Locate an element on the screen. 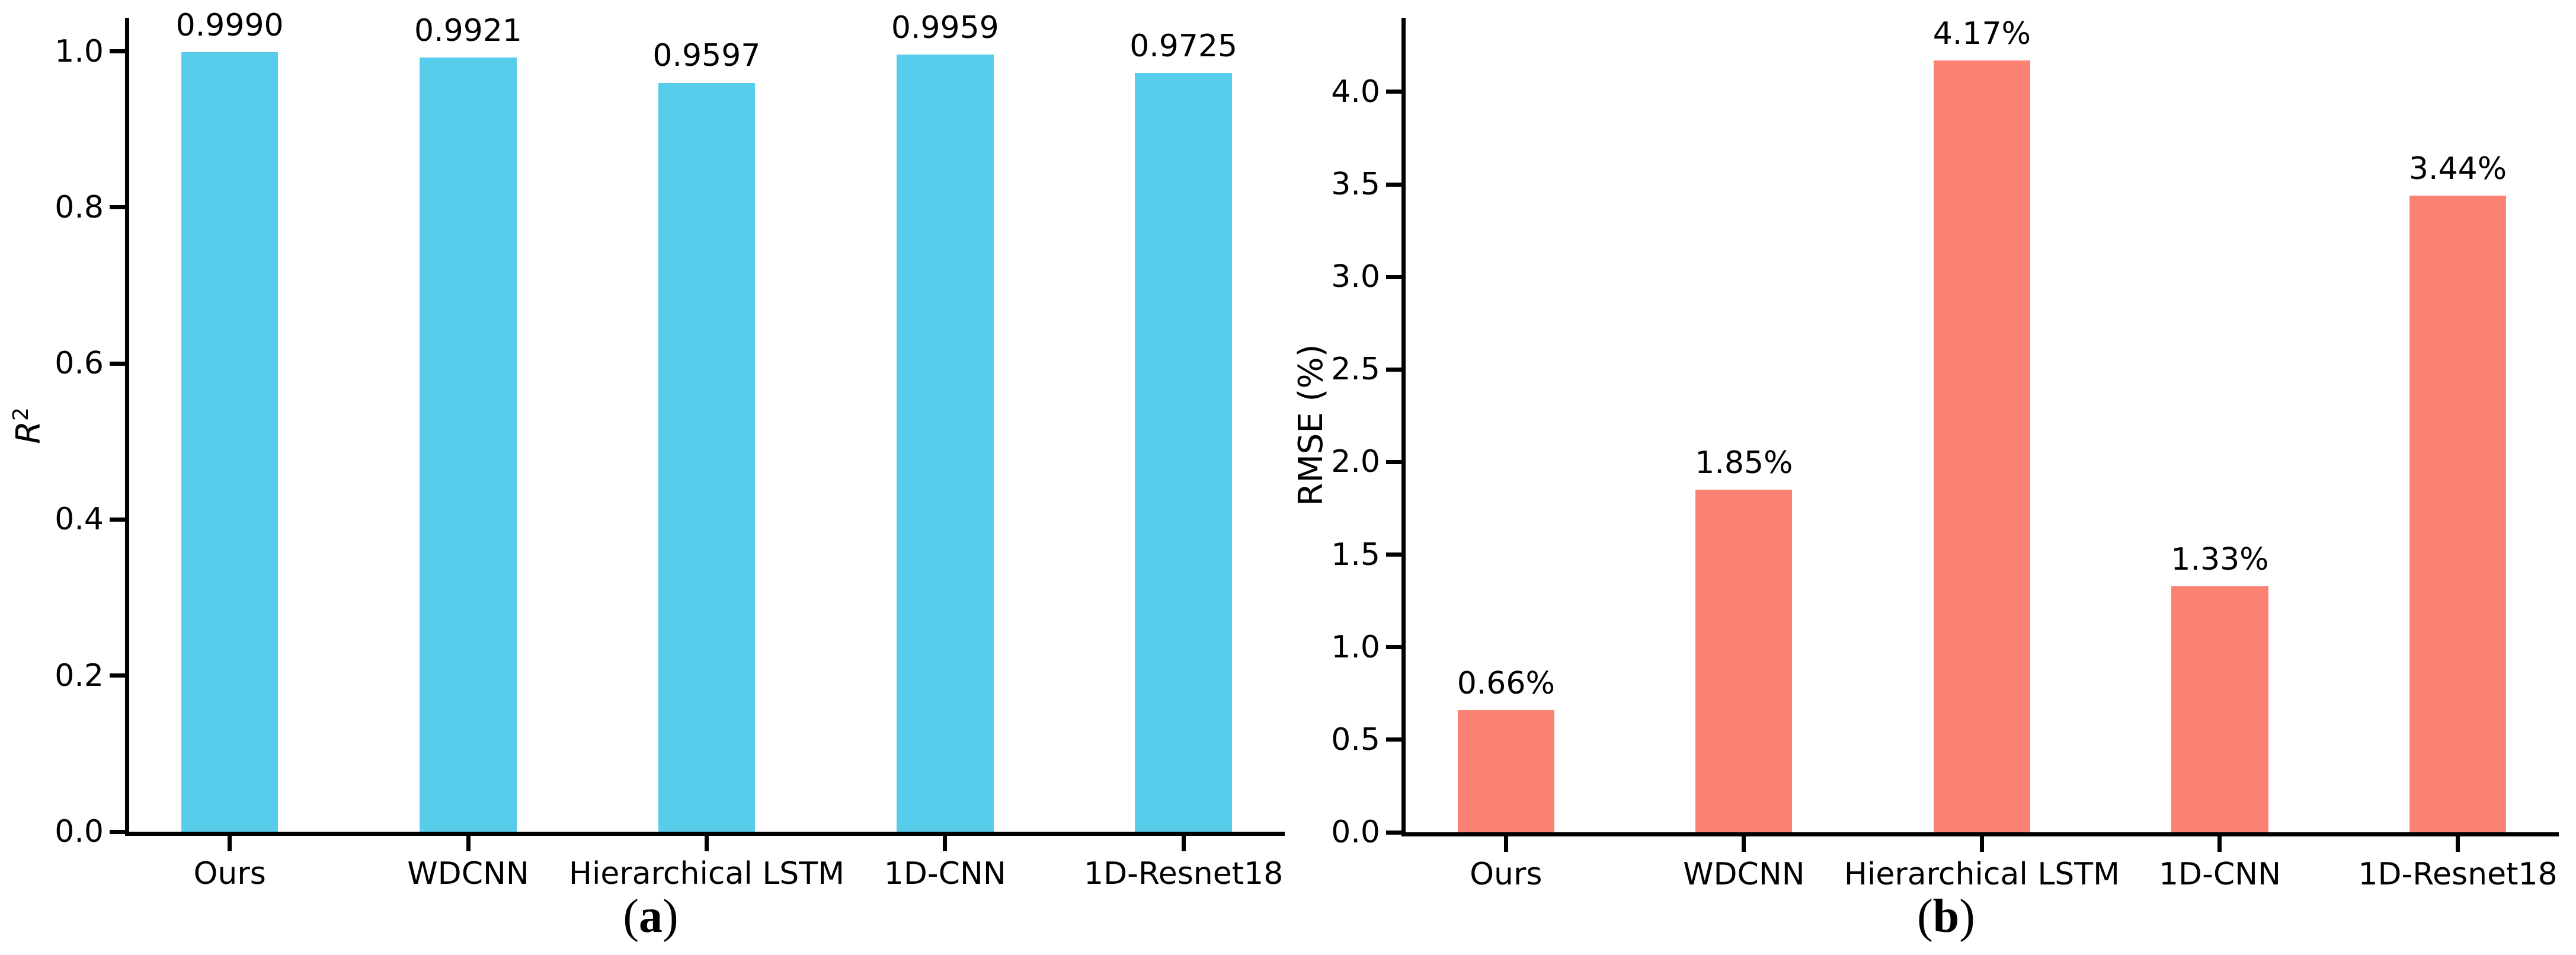 This screenshot has width=2576, height=955. bar-value-label: 0.9990 is located at coordinates (229, 25).